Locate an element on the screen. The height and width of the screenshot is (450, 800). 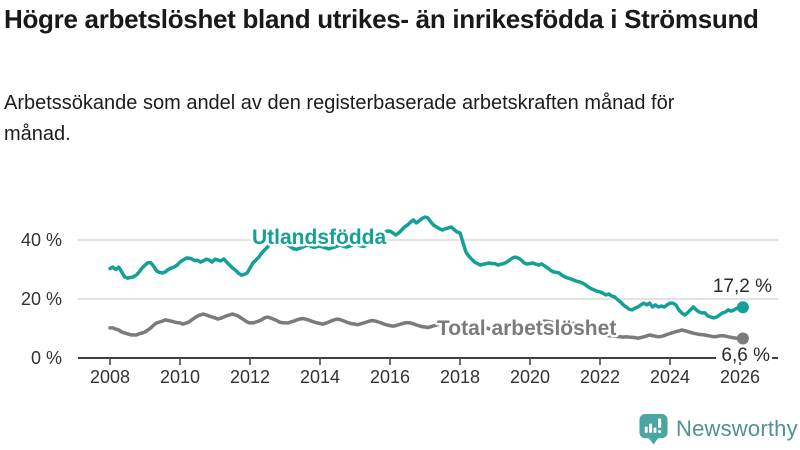
end-value-label-utlandsfodda: 17,2 % is located at coordinates (742, 286).